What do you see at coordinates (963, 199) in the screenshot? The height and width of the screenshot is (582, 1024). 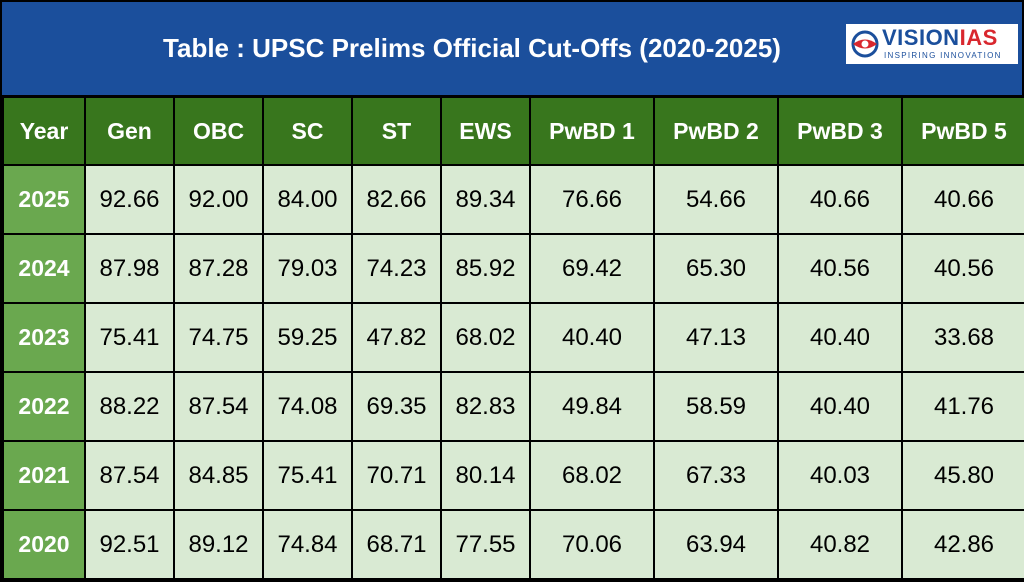 I see `cell-pwbd5: 40.66` at bounding box center [963, 199].